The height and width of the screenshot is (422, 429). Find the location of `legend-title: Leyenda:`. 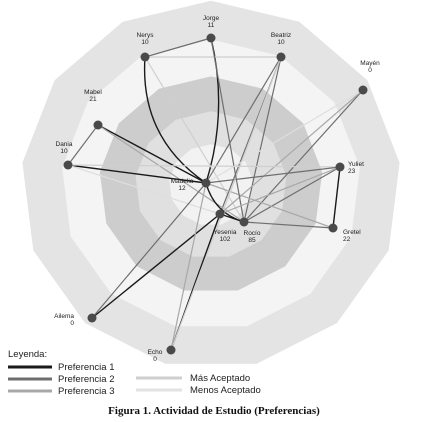

legend-title: Leyenda: is located at coordinates (27, 354).